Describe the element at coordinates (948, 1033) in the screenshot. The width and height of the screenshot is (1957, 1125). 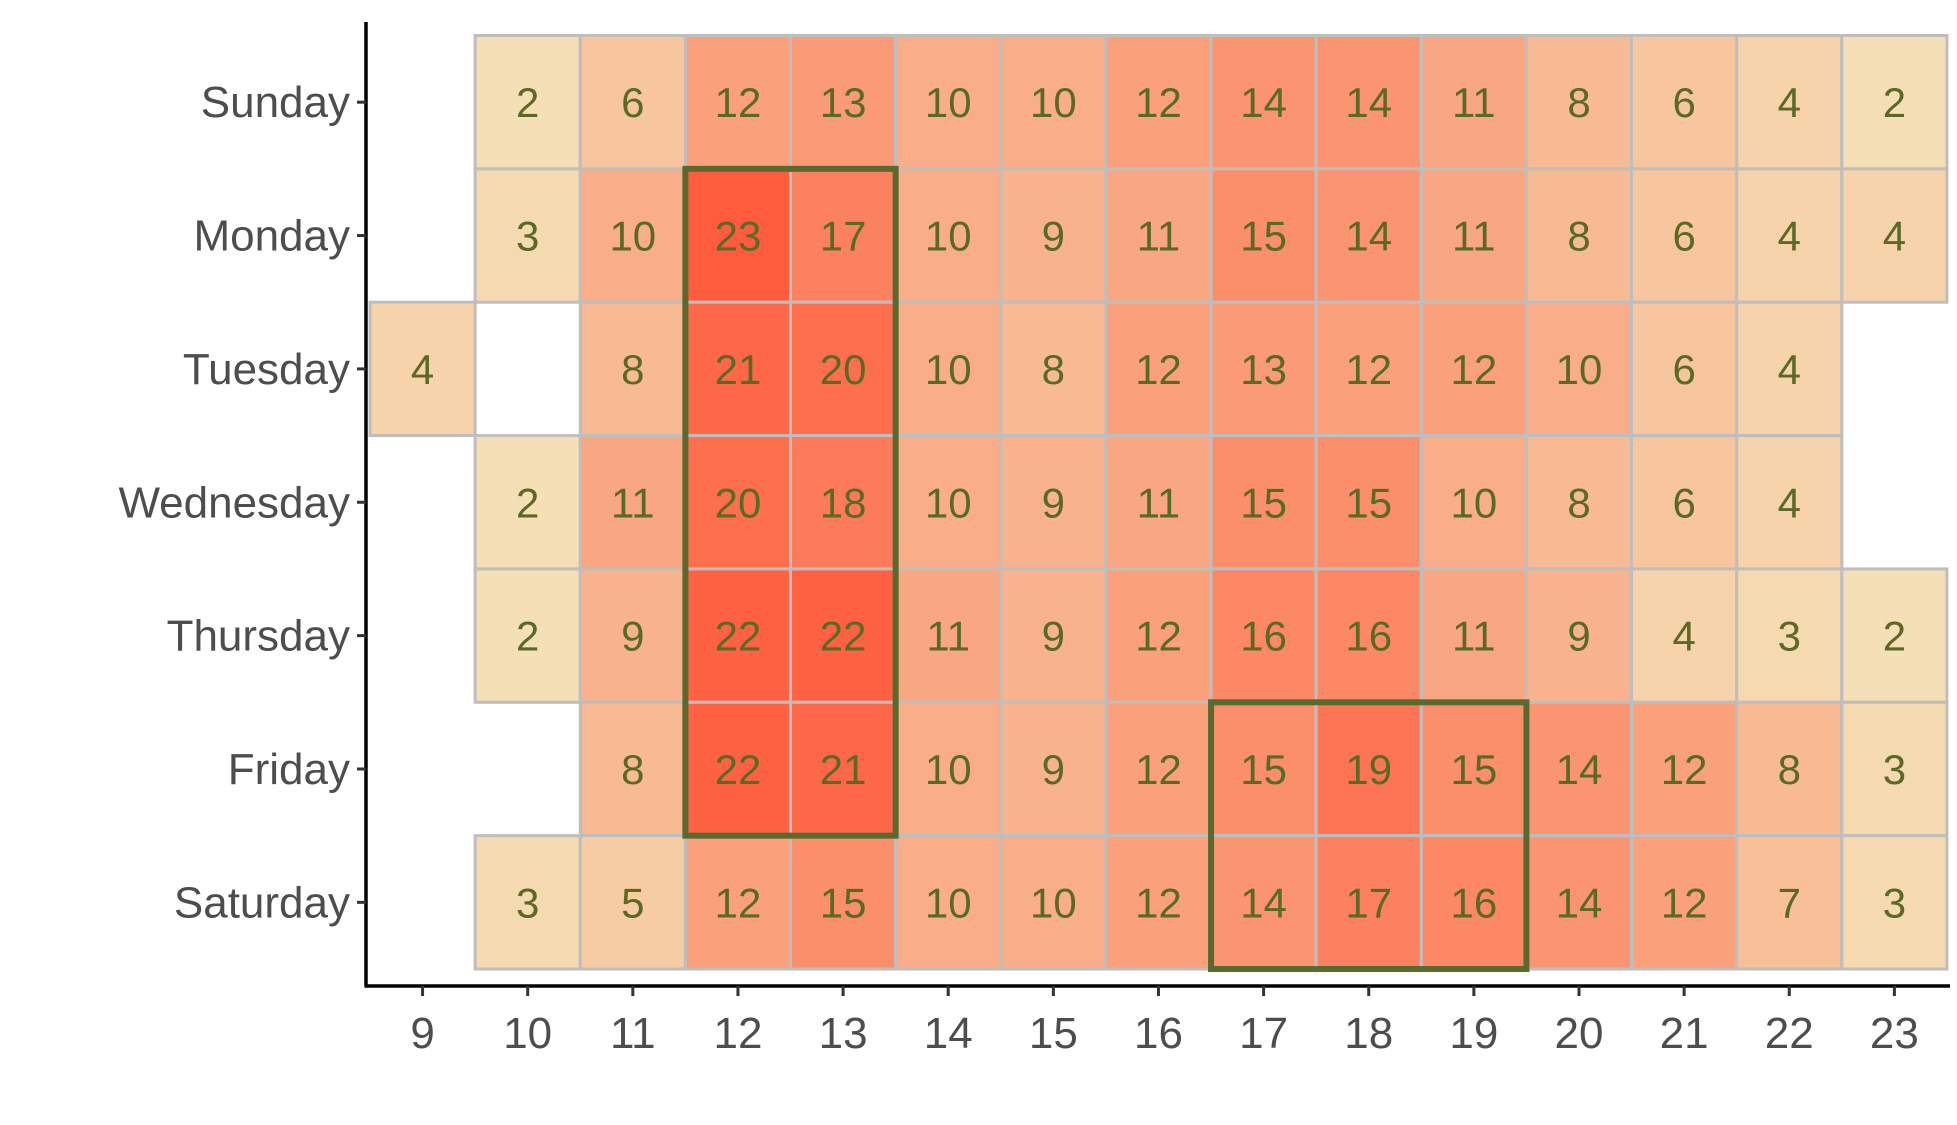
I see `x-tick-label: 14` at that location.